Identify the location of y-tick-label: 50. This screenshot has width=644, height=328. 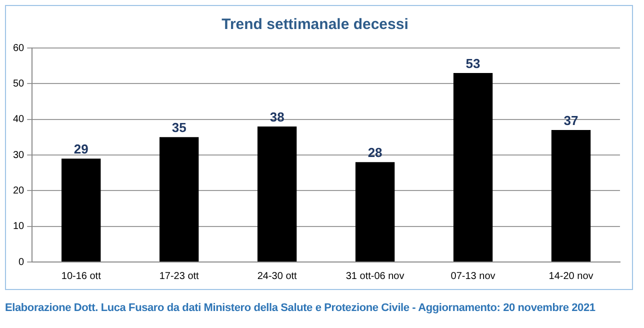
(19, 84).